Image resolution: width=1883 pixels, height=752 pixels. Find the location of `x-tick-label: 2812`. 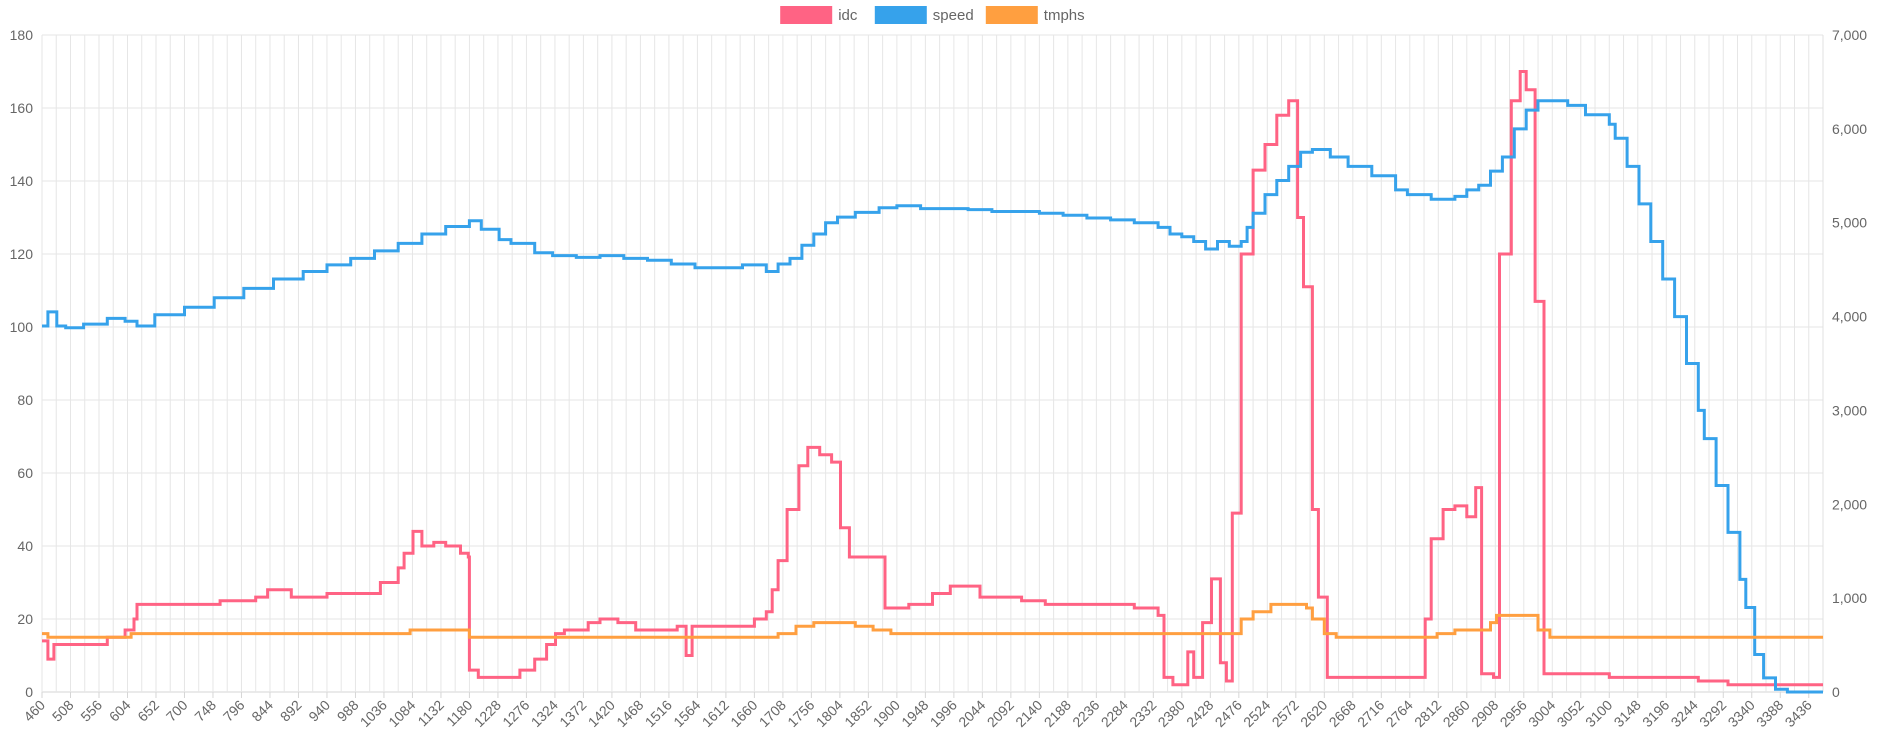

x-tick-label: 2812 is located at coordinates (1427, 713).